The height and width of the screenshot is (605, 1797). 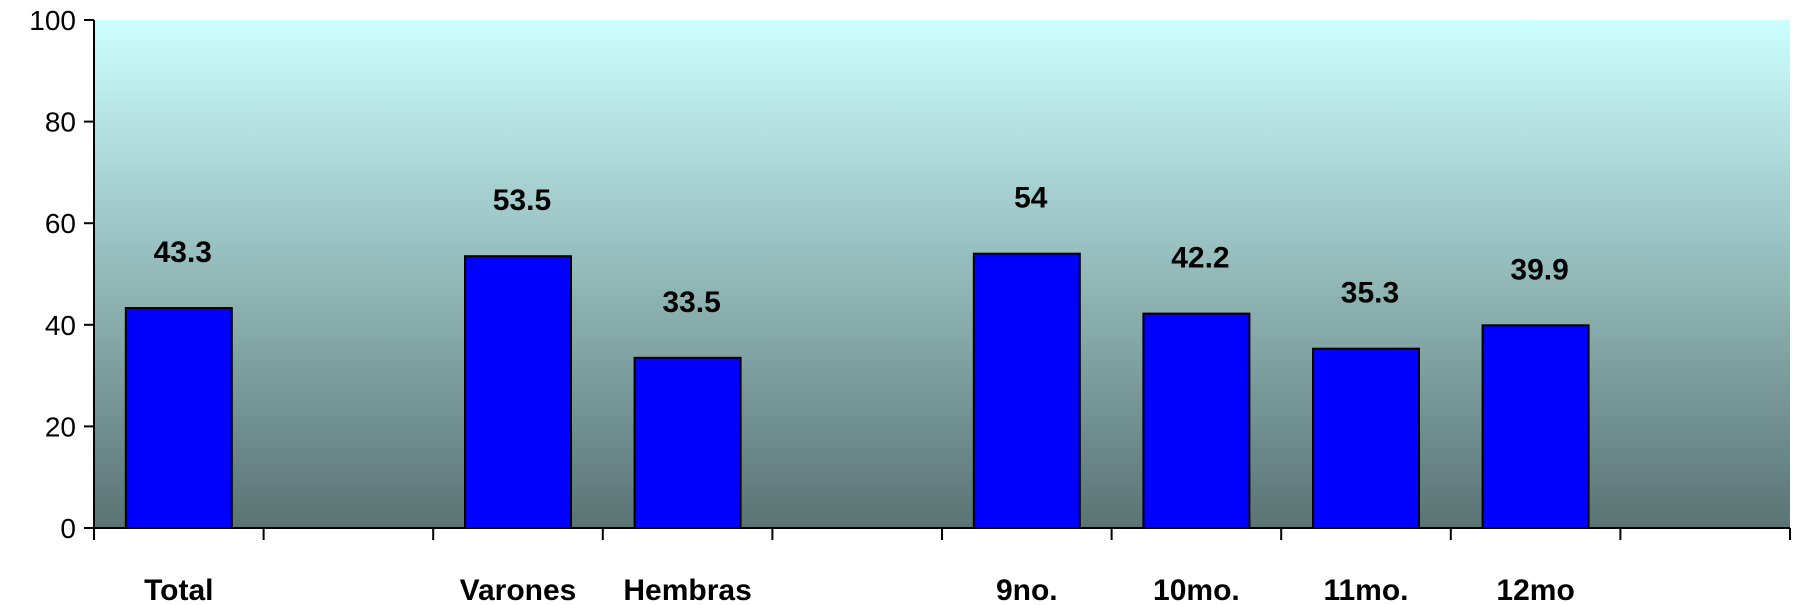 What do you see at coordinates (687, 589) in the screenshot?
I see `category-label: Hembras` at bounding box center [687, 589].